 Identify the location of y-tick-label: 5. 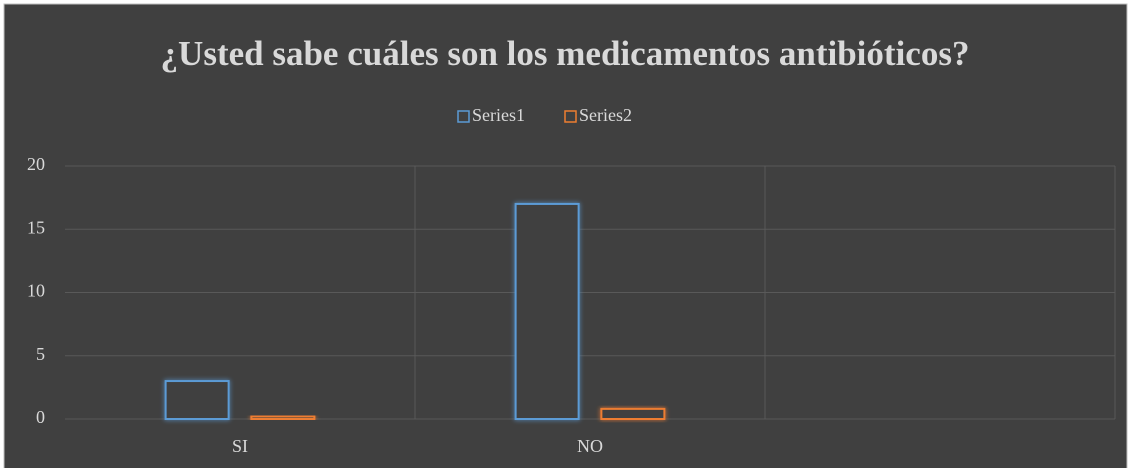
(40, 354).